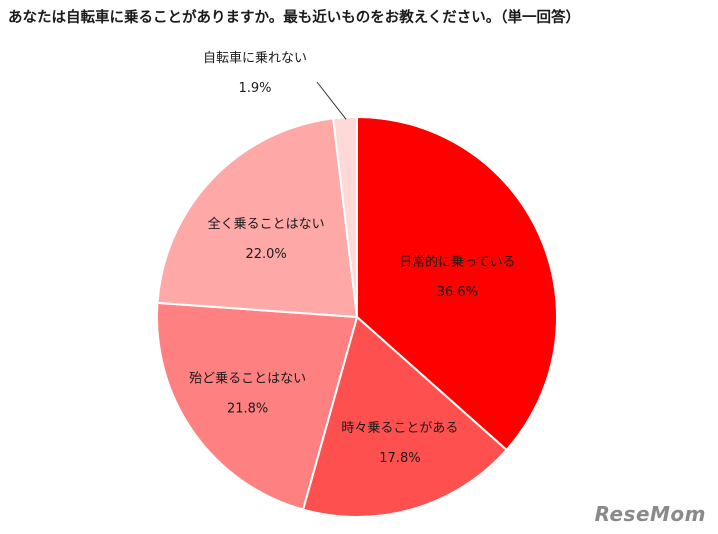  What do you see at coordinates (247, 408) in the screenshot?
I see `slice-value-label: 21.8%` at bounding box center [247, 408].